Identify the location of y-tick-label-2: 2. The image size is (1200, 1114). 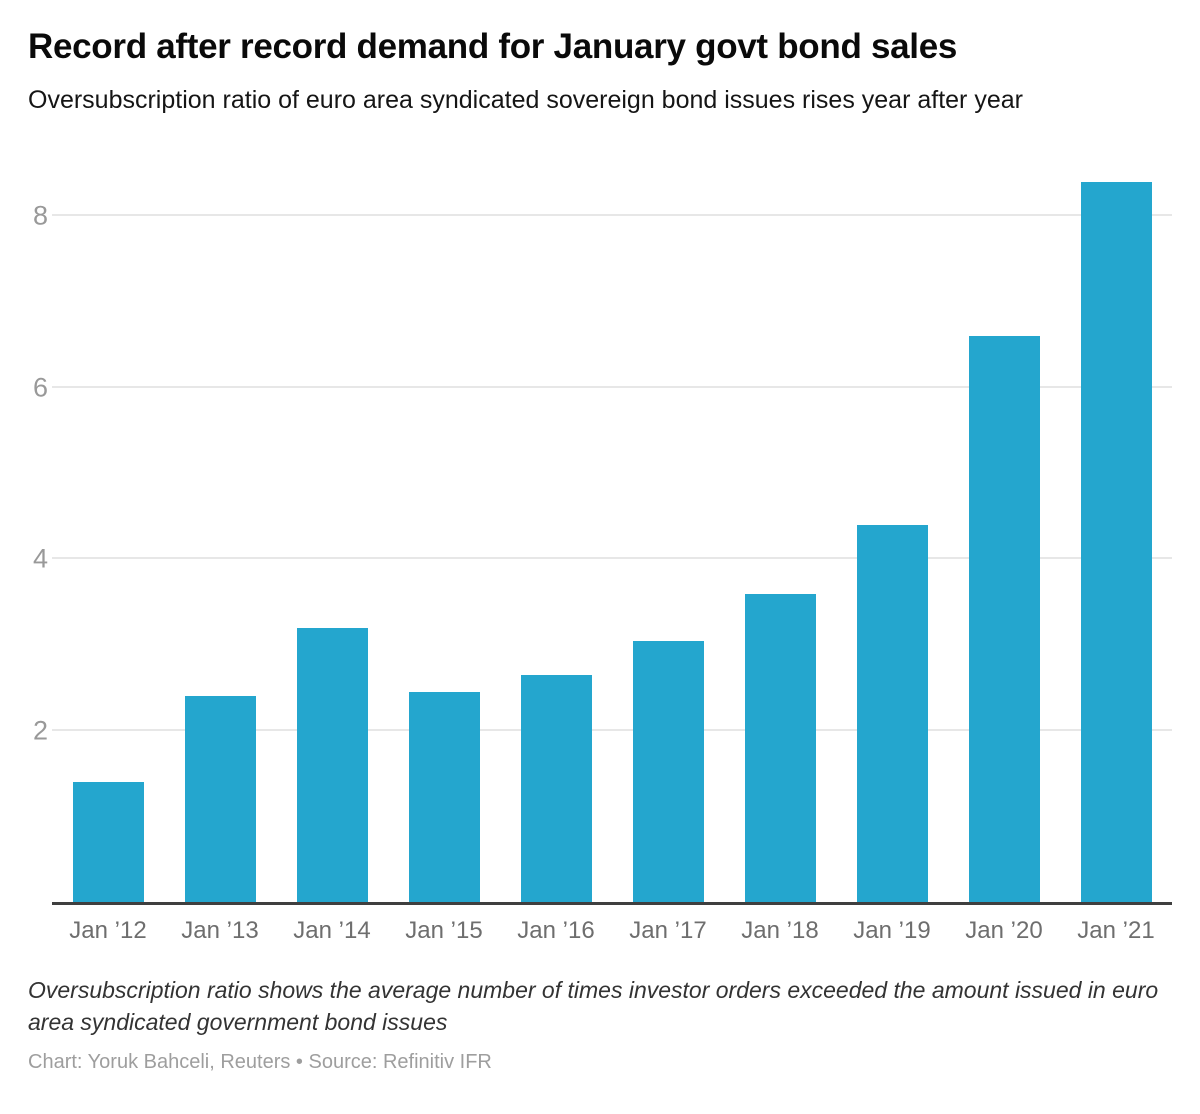
(40, 730).